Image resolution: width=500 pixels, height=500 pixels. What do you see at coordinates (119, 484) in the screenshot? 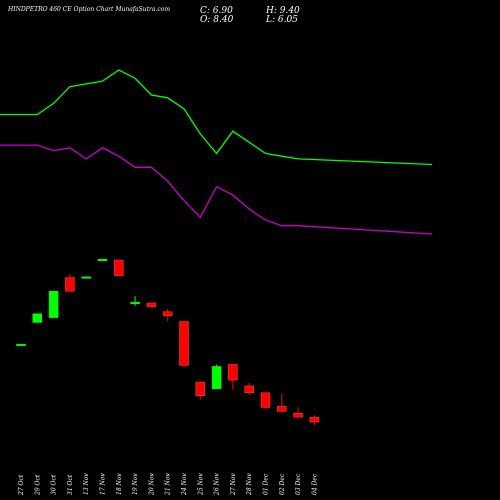
I see `x-tick-label: 18 Nov` at bounding box center [119, 484].